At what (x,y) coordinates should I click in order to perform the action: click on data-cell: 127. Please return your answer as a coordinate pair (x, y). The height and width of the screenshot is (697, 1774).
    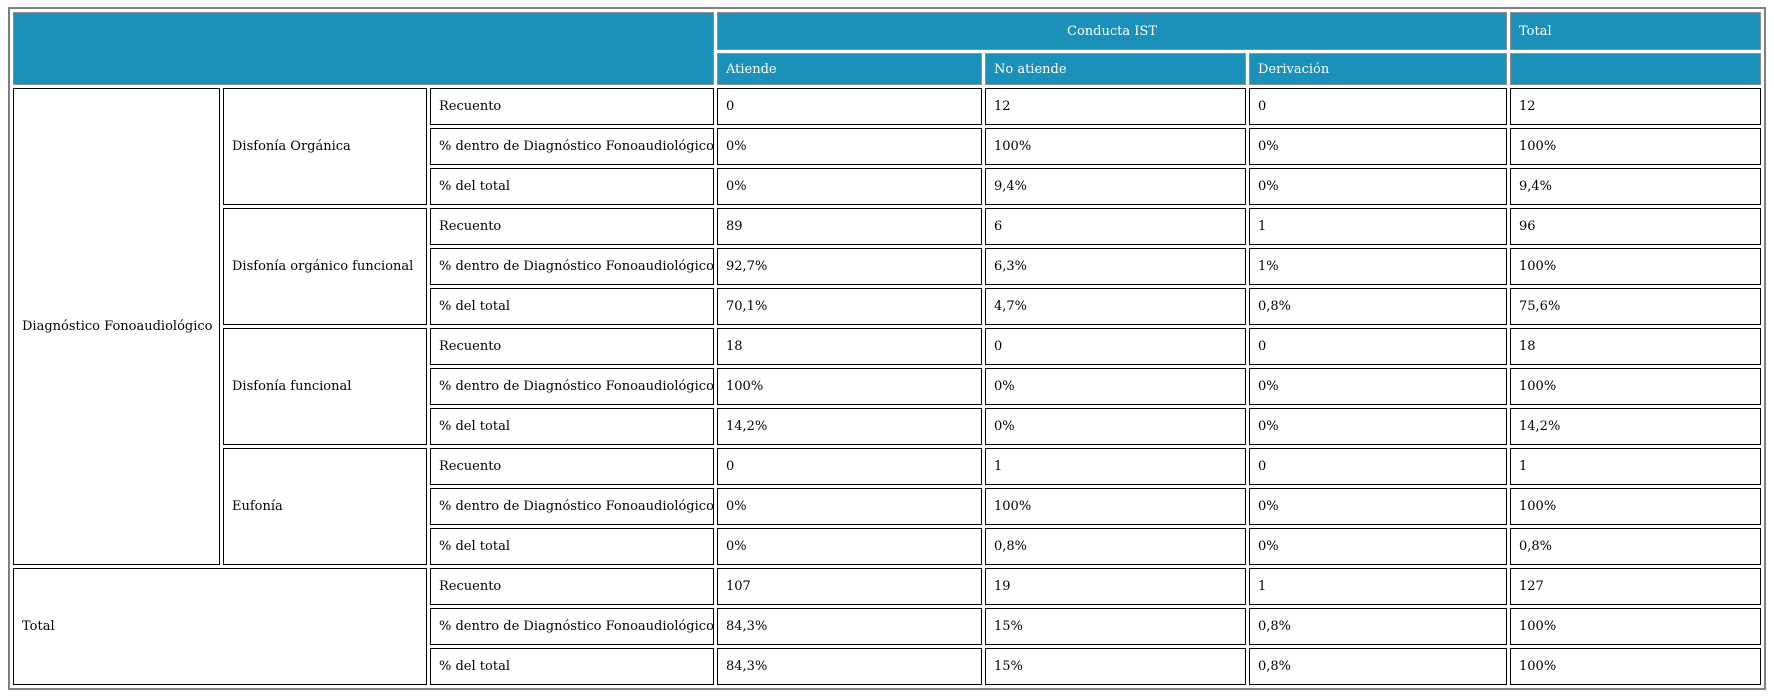
    Looking at the image, I should click on (1635, 586).